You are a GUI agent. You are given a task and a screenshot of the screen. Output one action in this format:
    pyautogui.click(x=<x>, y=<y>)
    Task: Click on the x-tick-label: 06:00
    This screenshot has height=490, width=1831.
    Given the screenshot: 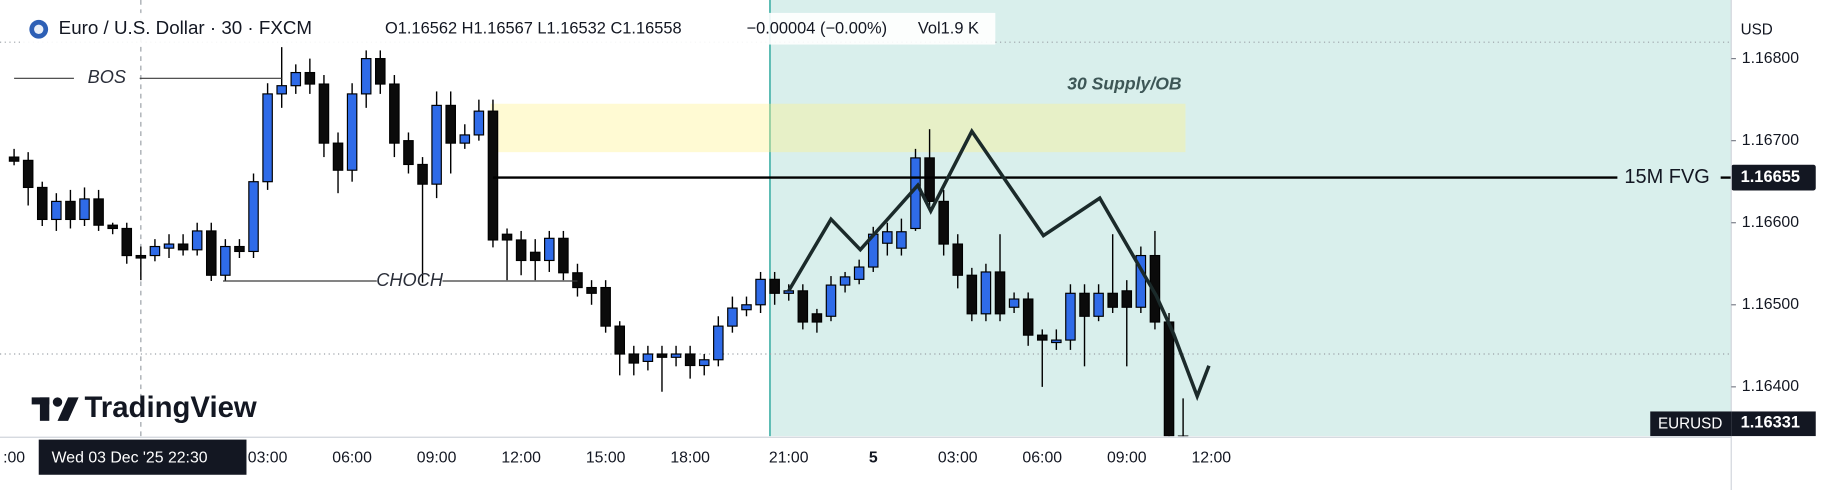 What is the action you would take?
    pyautogui.click(x=1042, y=458)
    